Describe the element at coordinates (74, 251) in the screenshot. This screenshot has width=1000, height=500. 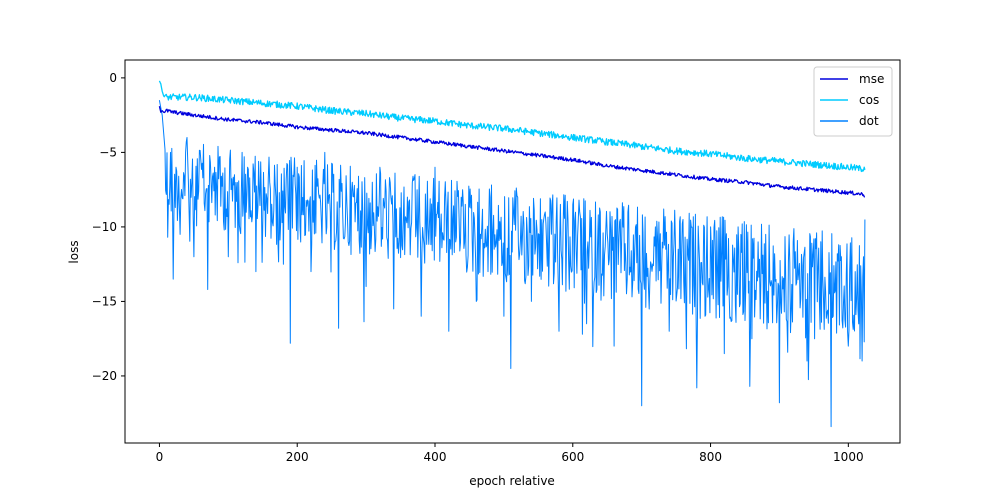
I see `y-axis-title: loss` at that location.